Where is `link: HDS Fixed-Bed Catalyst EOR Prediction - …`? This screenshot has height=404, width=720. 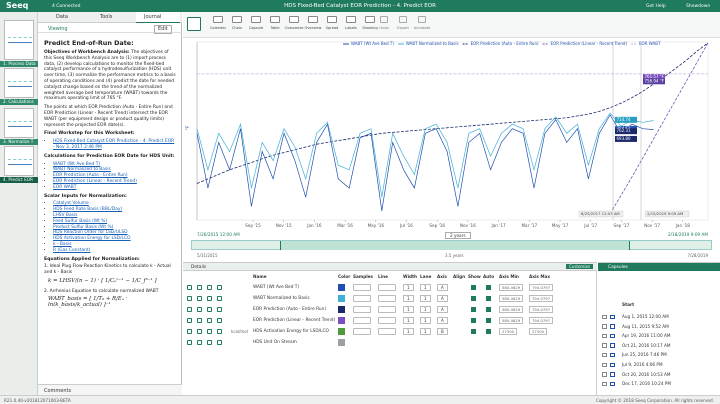
link: HDS Fixed-Bed Catalyst EOR Prediction - … is located at coordinates (114, 144).